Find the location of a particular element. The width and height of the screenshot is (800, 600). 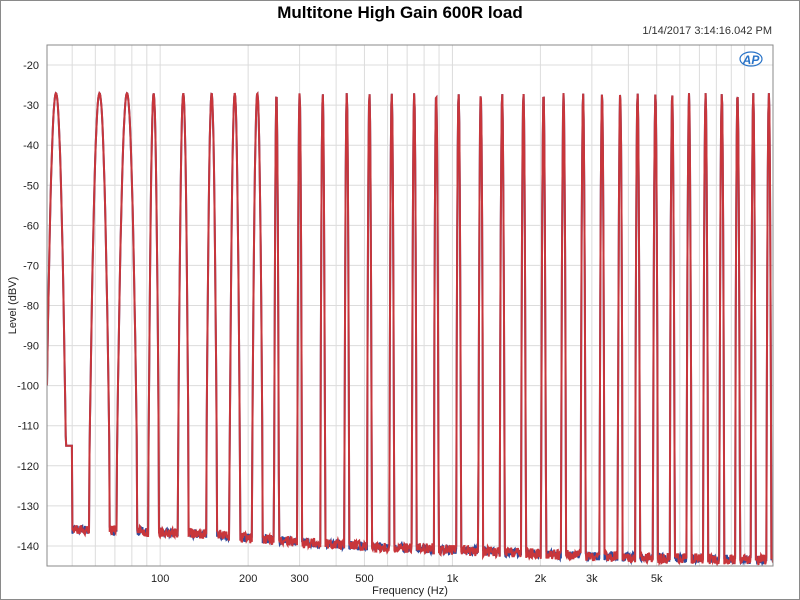

timestamp: 1/14/2017 3:14:16.042 PM is located at coordinates (707, 31).